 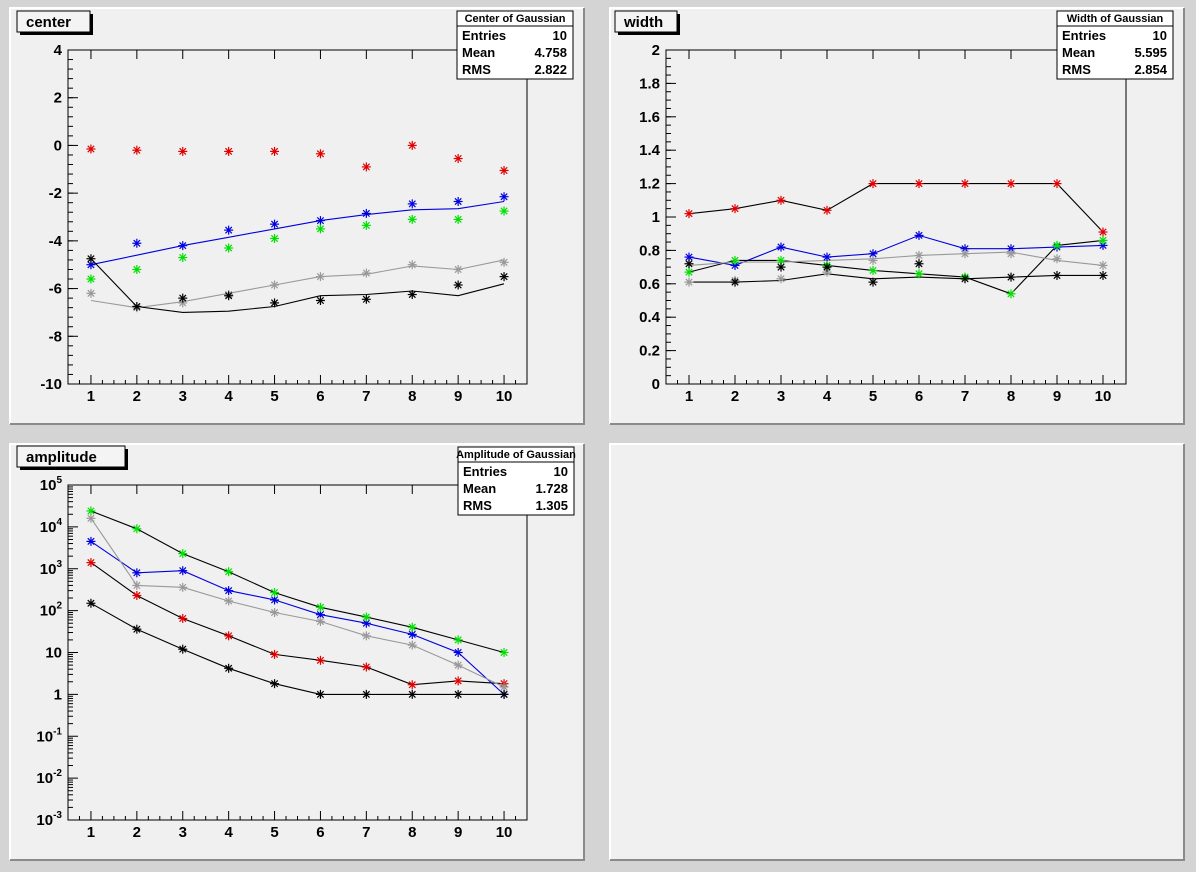 What do you see at coordinates (649, 250) in the screenshot?
I see `y-tick-label: 0.8` at bounding box center [649, 250].